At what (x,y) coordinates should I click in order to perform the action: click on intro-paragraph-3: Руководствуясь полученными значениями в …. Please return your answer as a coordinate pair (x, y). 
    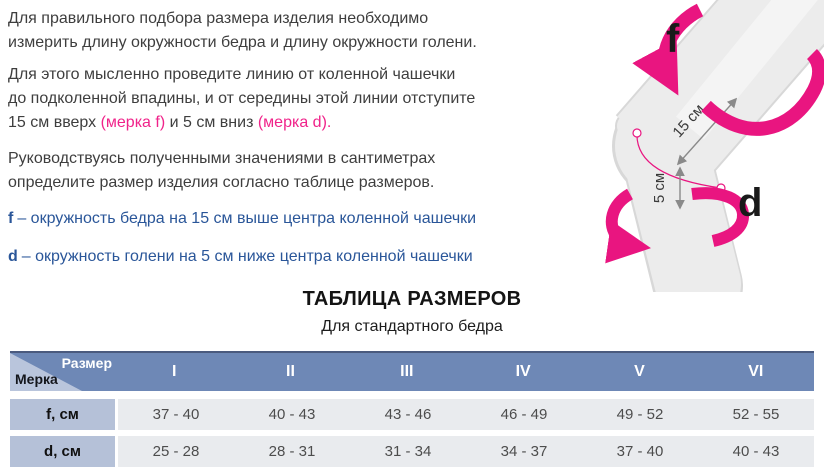
    Looking at the image, I should click on (291, 171).